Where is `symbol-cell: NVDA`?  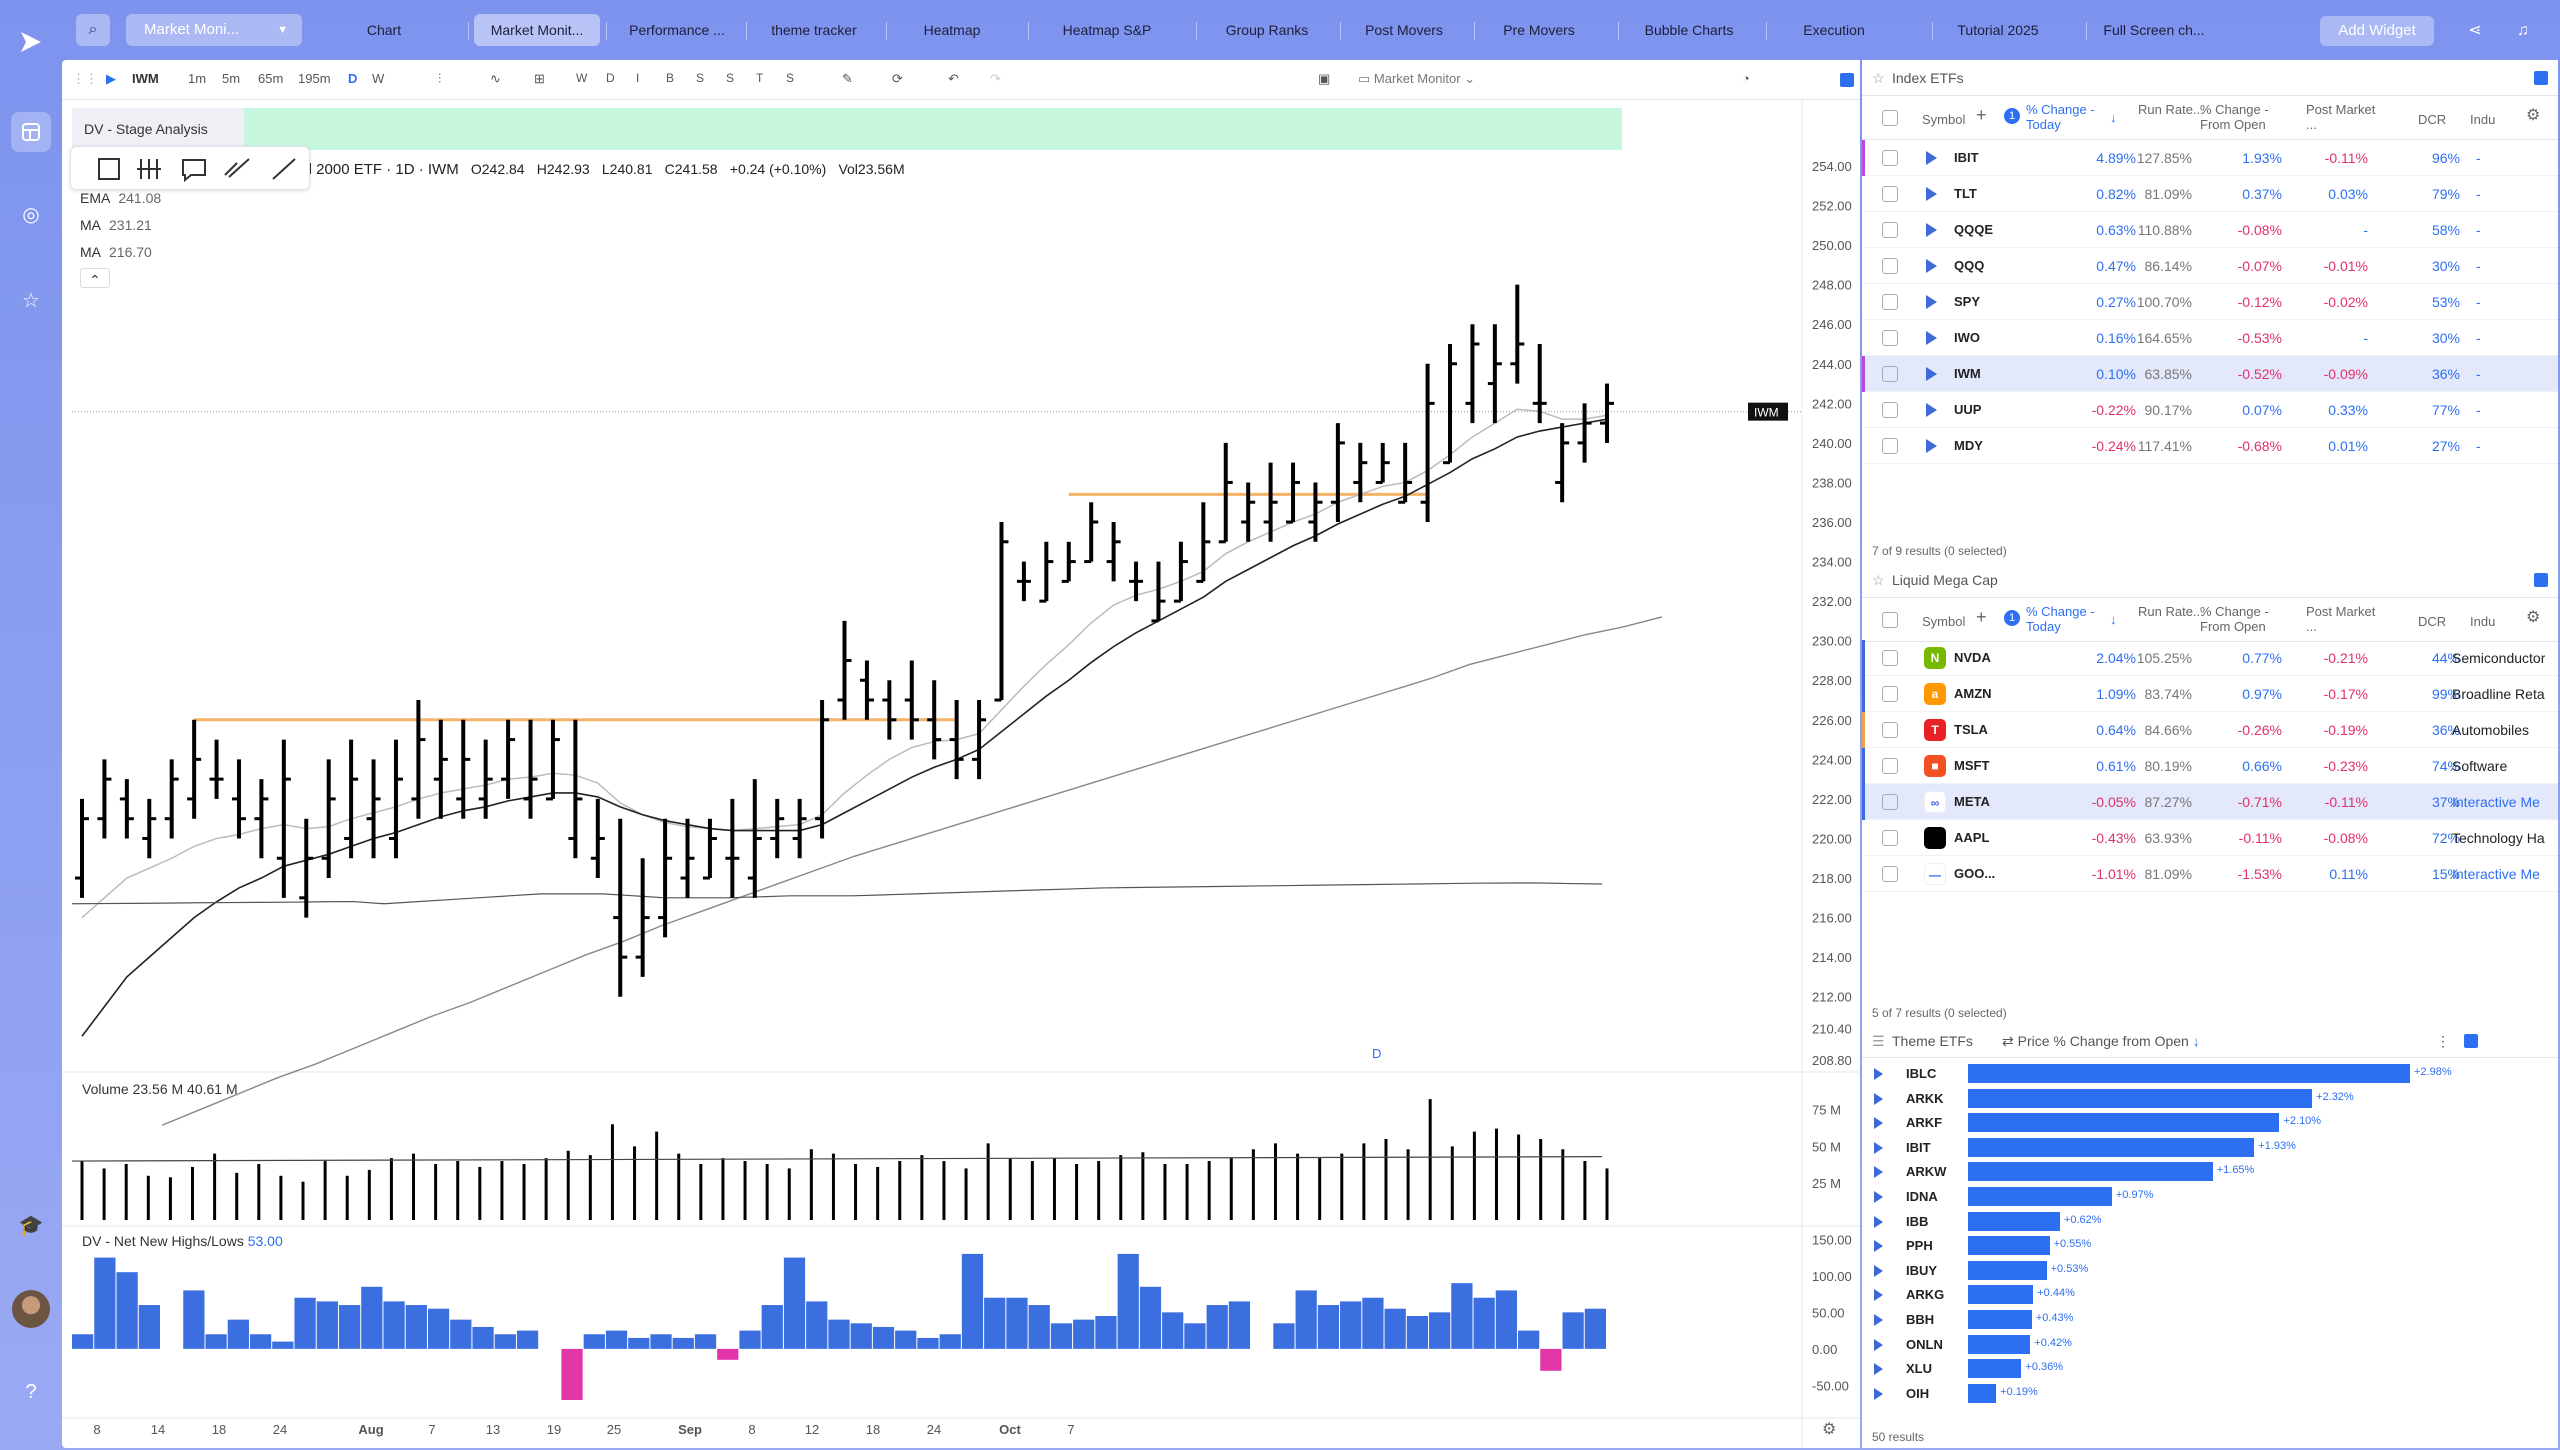 symbol-cell: NVDA is located at coordinates (1972, 657).